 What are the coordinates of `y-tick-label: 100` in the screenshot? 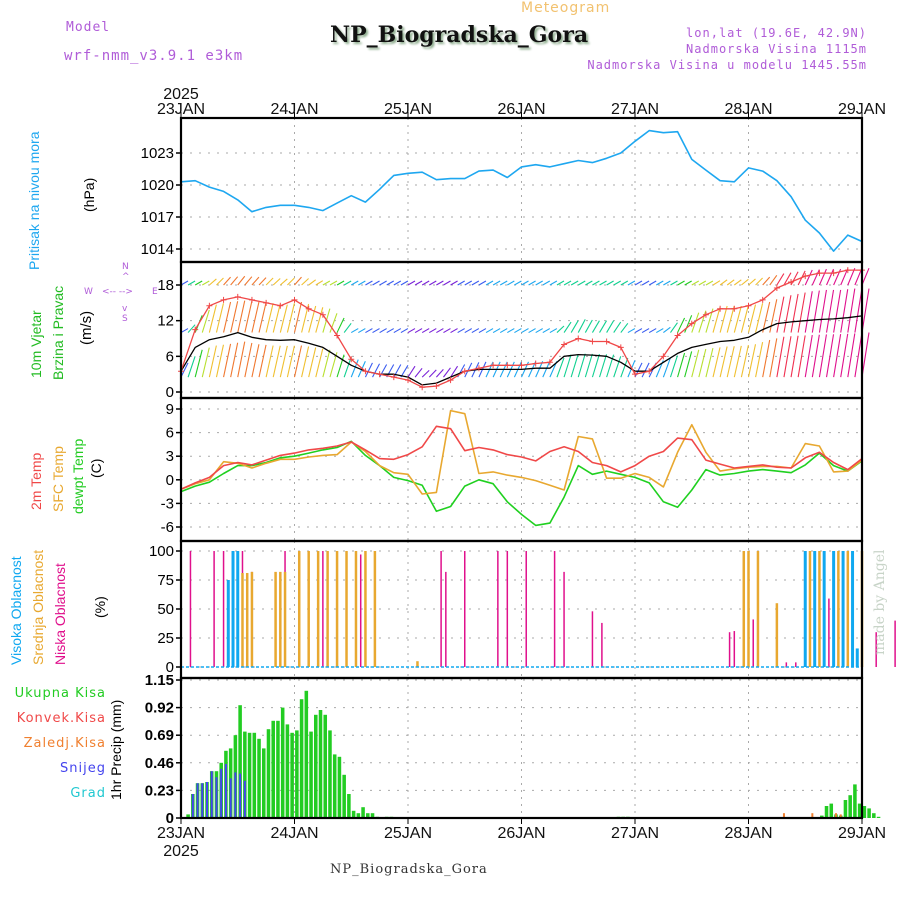 It's located at (161, 551).